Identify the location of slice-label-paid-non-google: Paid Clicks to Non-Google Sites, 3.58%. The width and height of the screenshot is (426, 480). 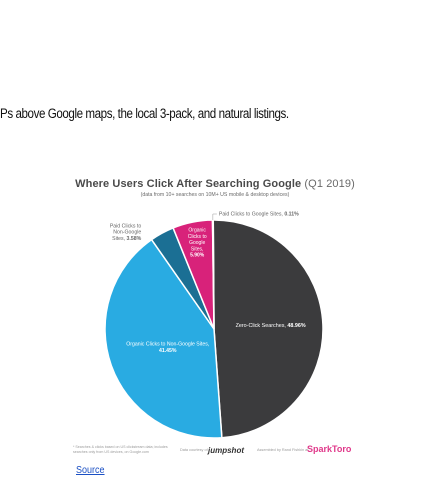
(126, 232).